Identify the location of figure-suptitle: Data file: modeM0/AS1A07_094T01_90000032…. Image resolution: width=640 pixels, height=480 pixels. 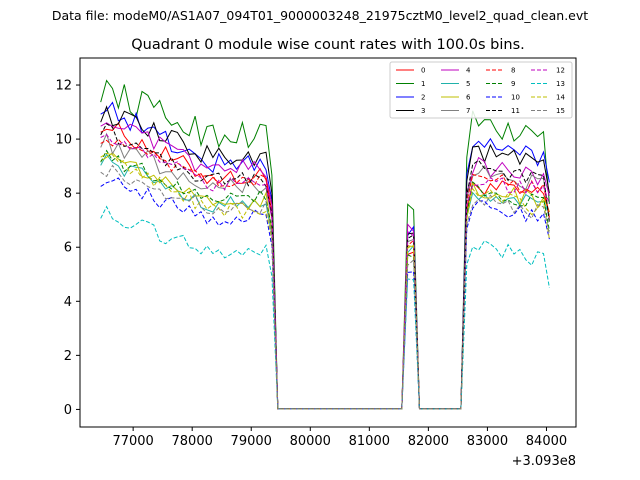
(320, 15).